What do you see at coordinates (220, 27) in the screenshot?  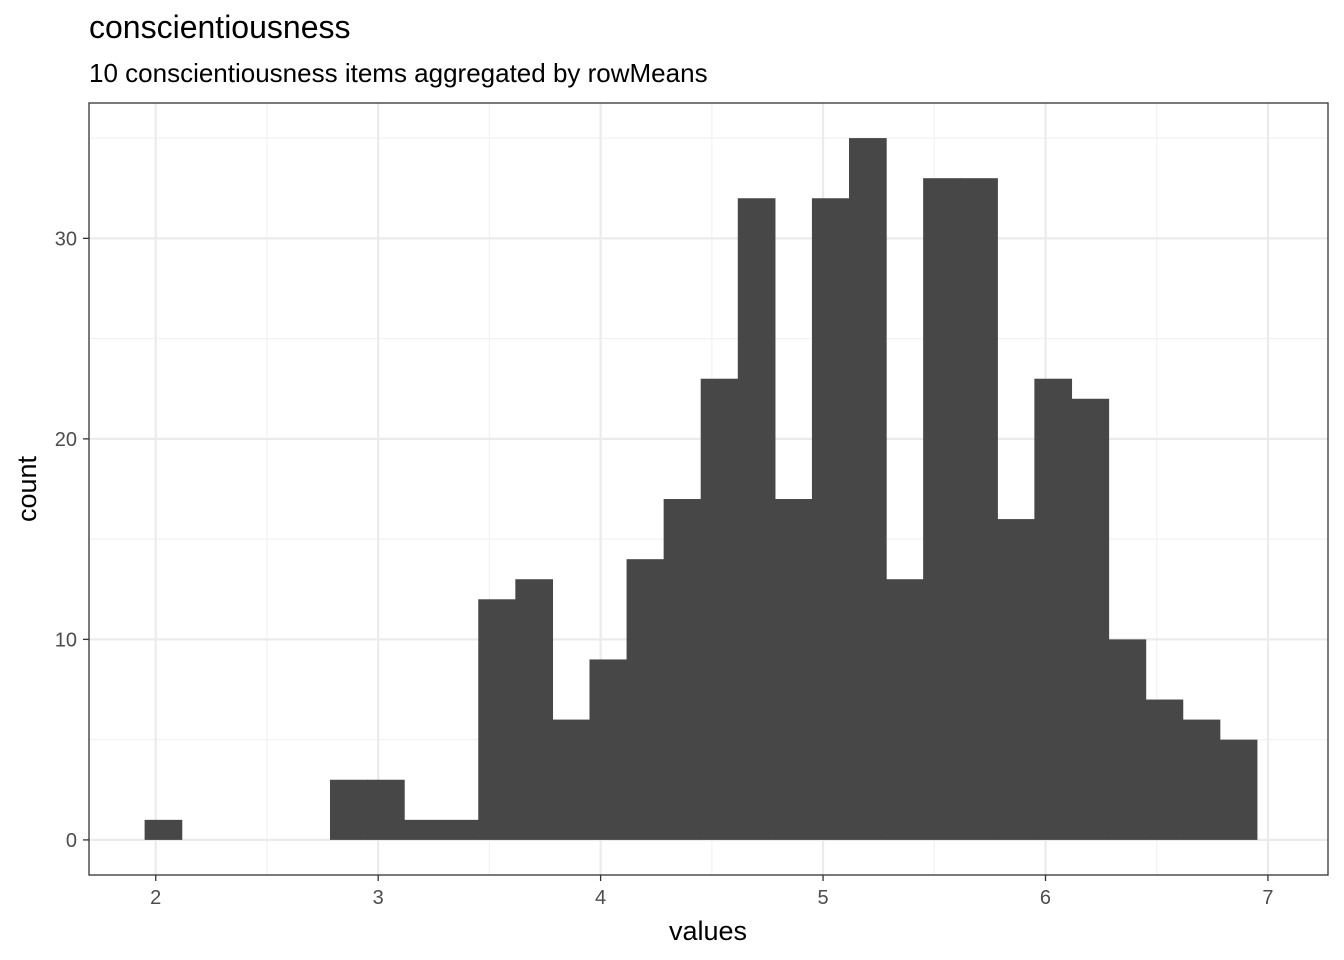 I see `chart-title: conscientiousness` at bounding box center [220, 27].